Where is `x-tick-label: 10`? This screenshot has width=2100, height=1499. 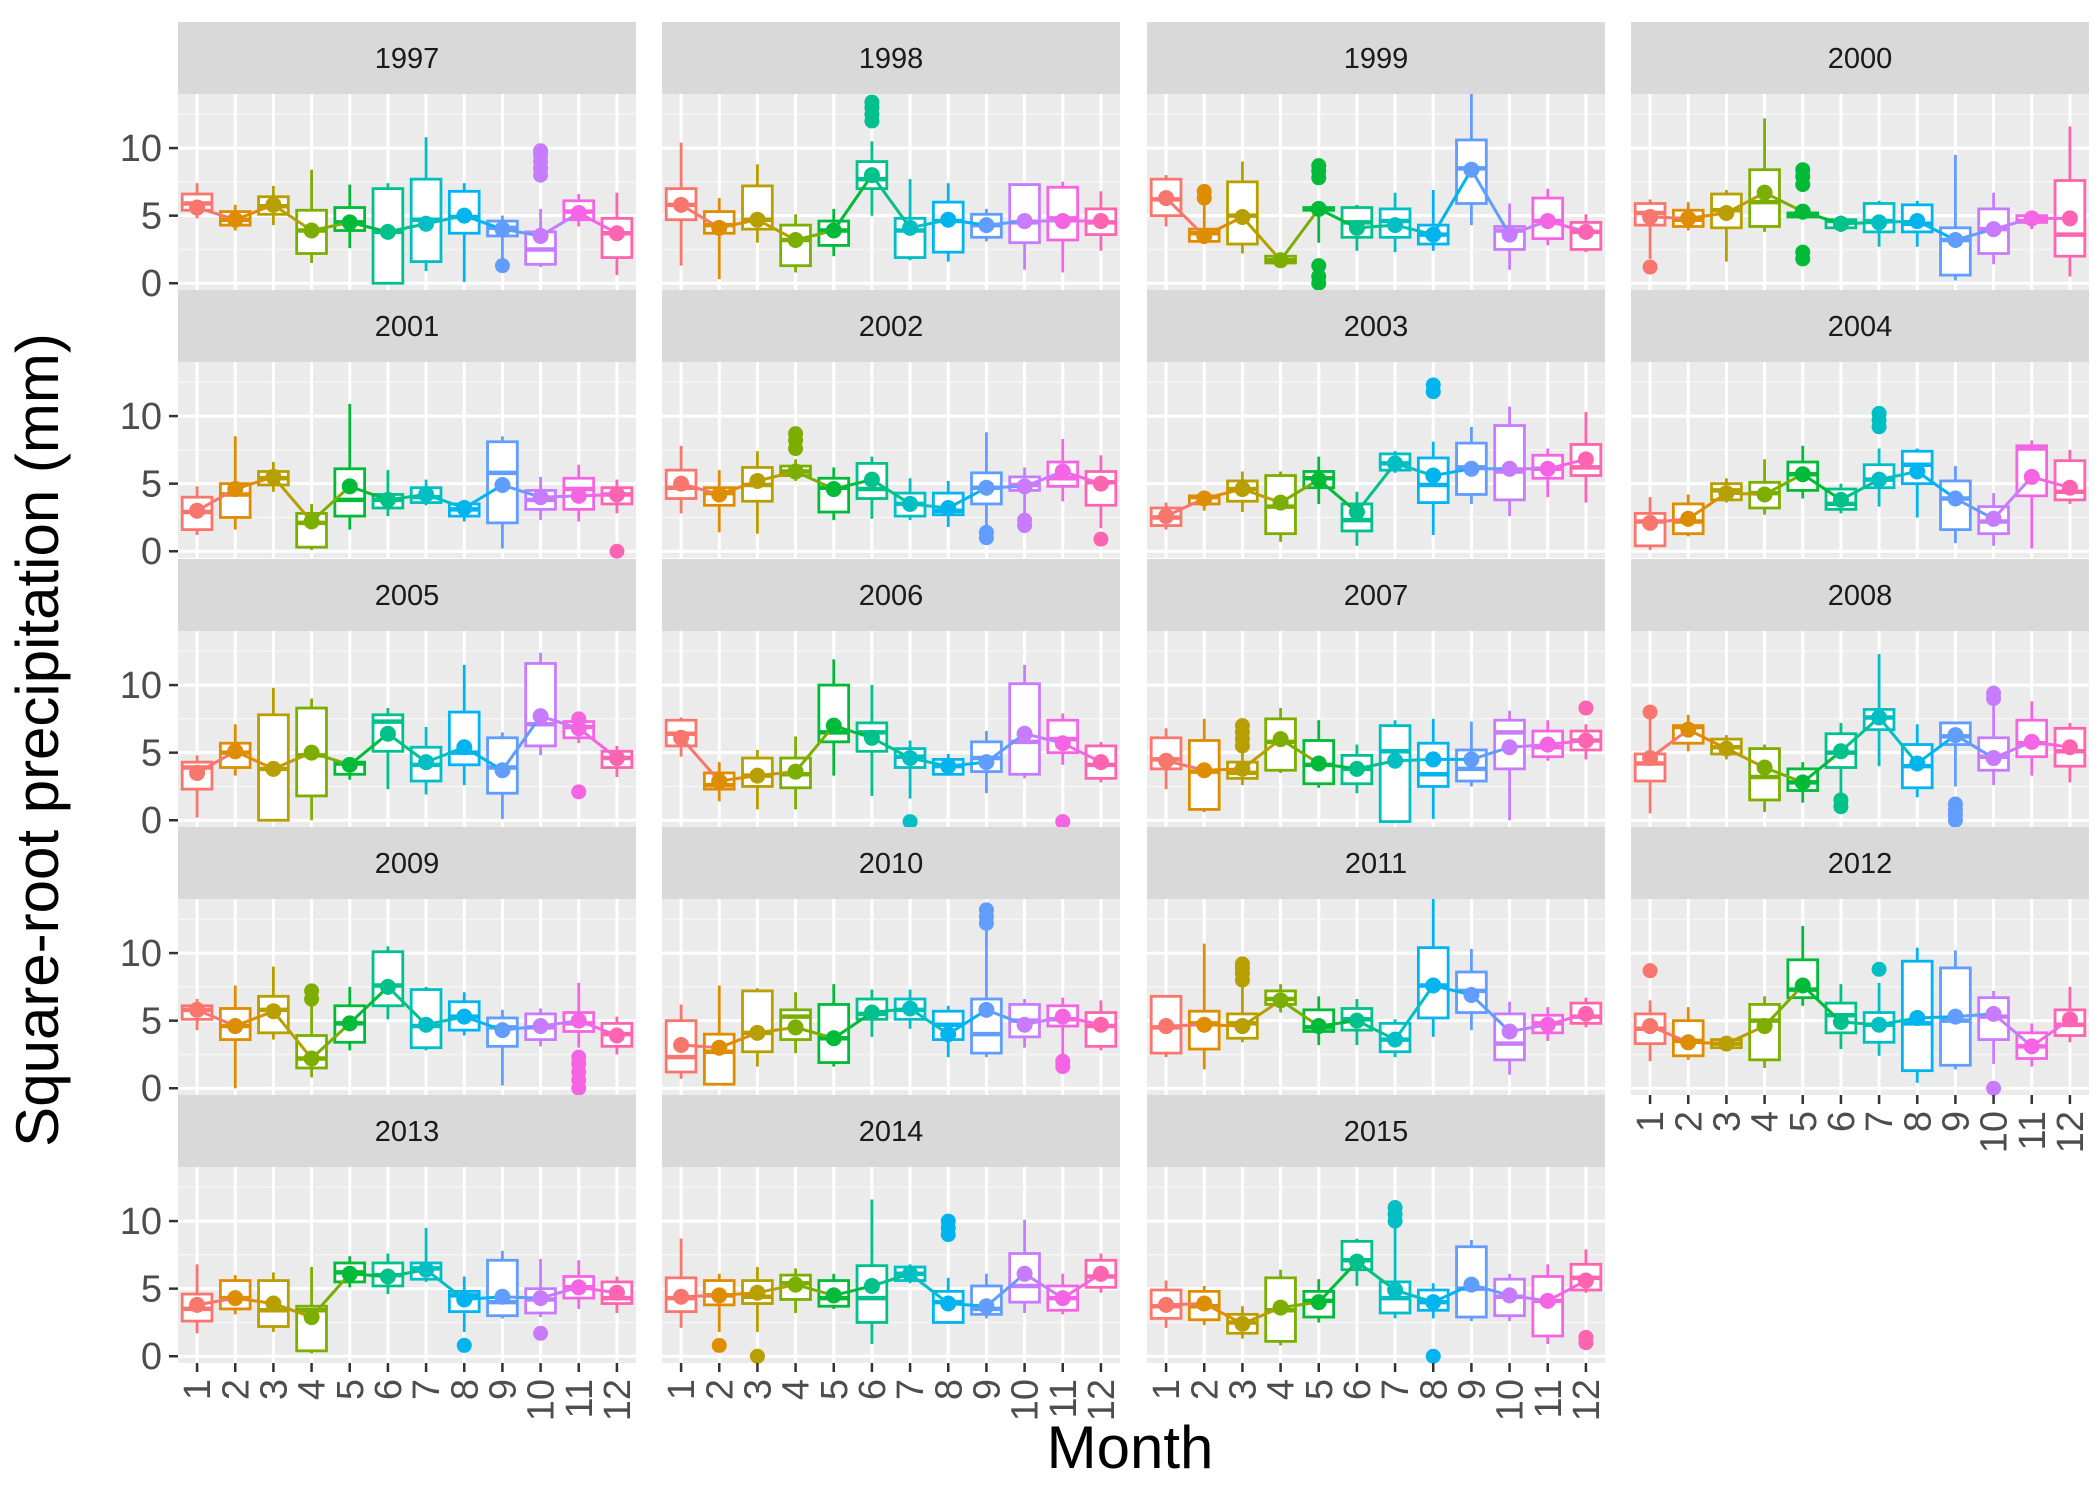 x-tick-label: 10 is located at coordinates (1995, 1132).